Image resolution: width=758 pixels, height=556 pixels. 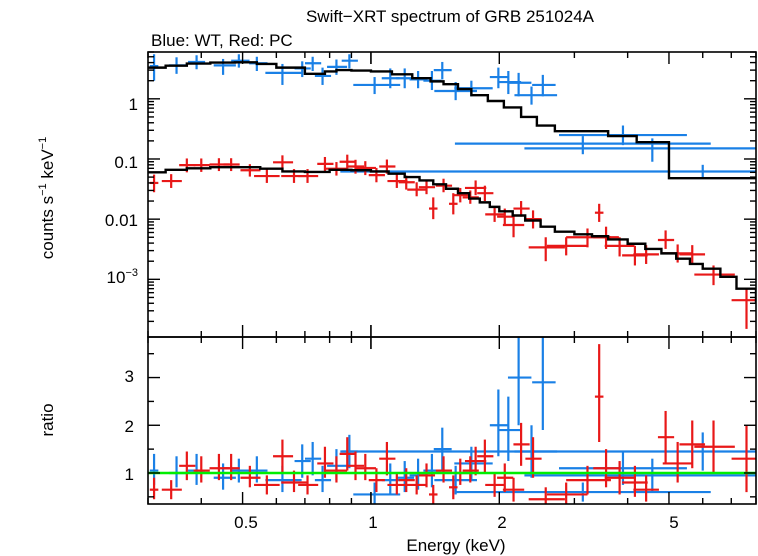 I want to click on x-axis-label: Energy (keV), so click(x=455, y=545).